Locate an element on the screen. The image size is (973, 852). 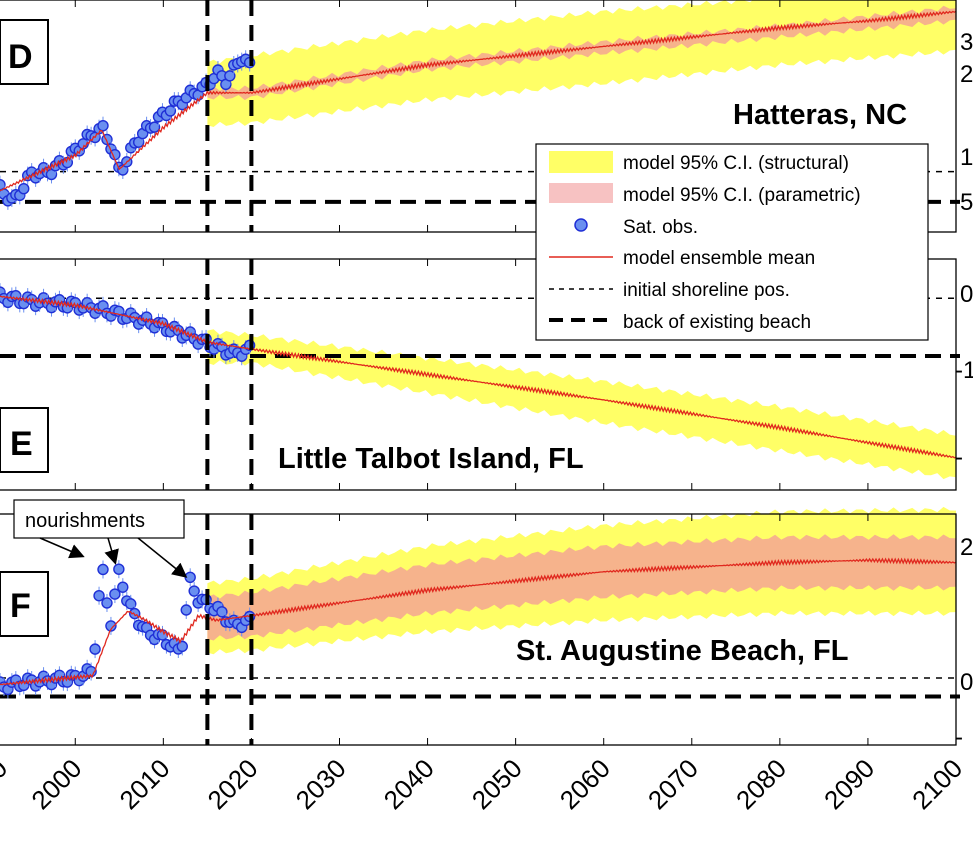
x-tick-label: 2000 is located at coordinates (56, 784).